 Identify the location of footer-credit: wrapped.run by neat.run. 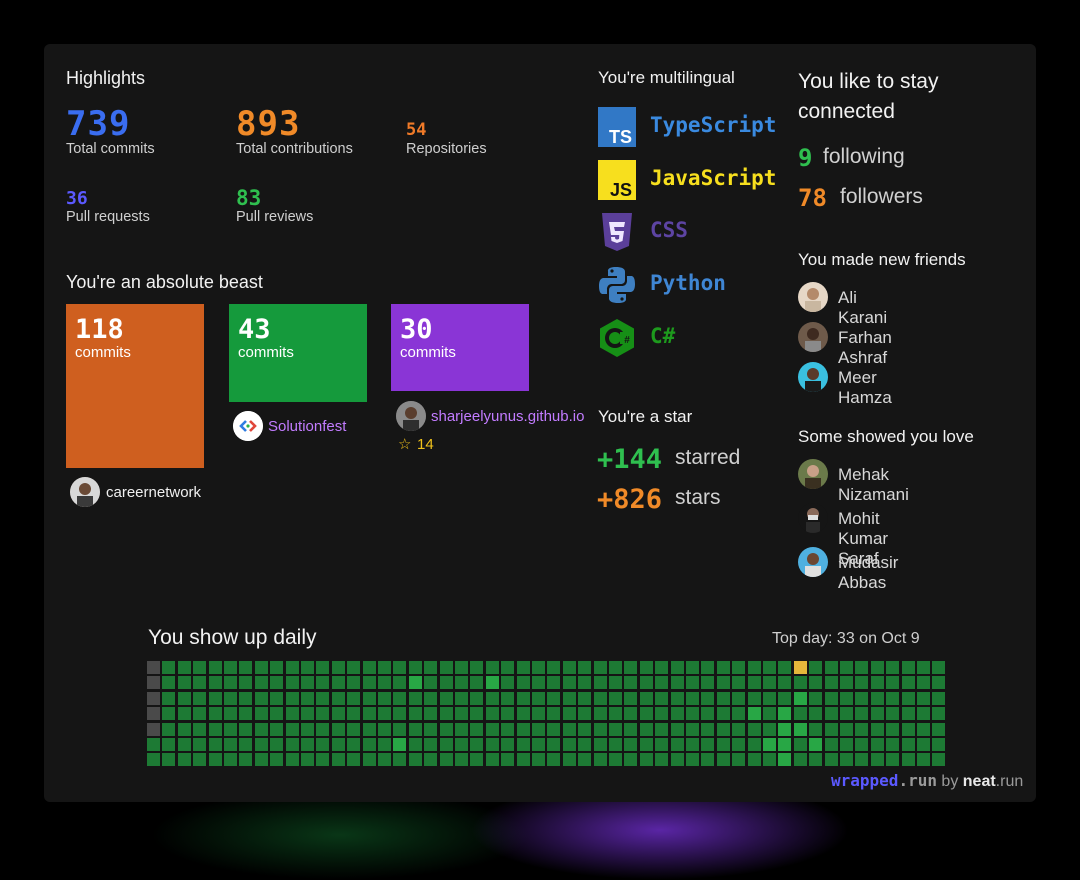
(927, 781).